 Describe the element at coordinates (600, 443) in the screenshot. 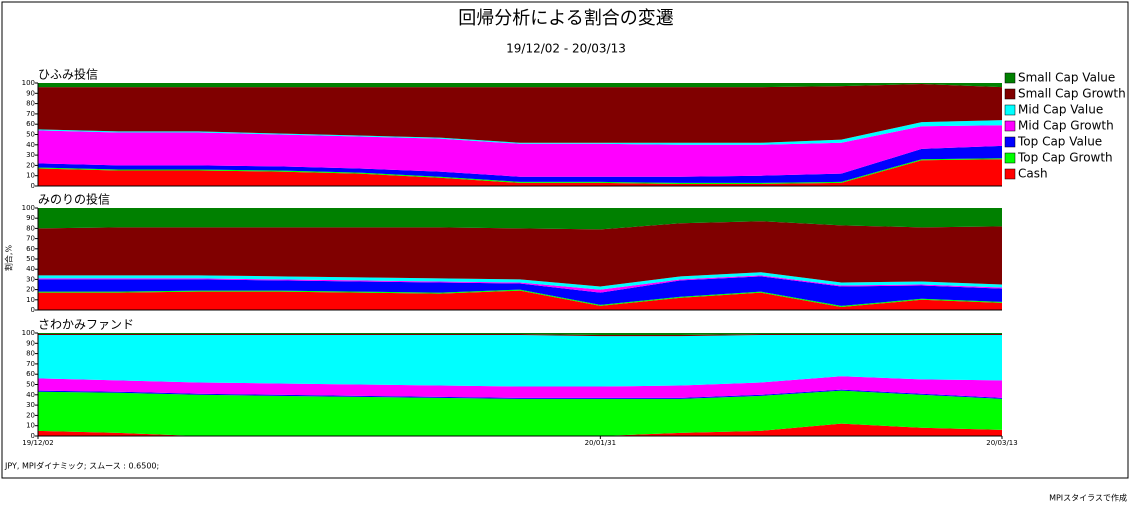

I see `x-tick-label: 20/01/31` at that location.